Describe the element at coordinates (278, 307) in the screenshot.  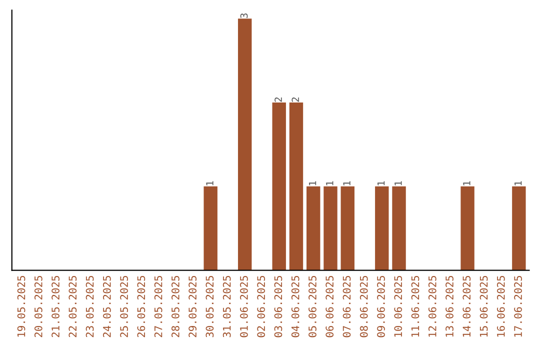
I see `x-tick-label: 03.06.2025` at that location.